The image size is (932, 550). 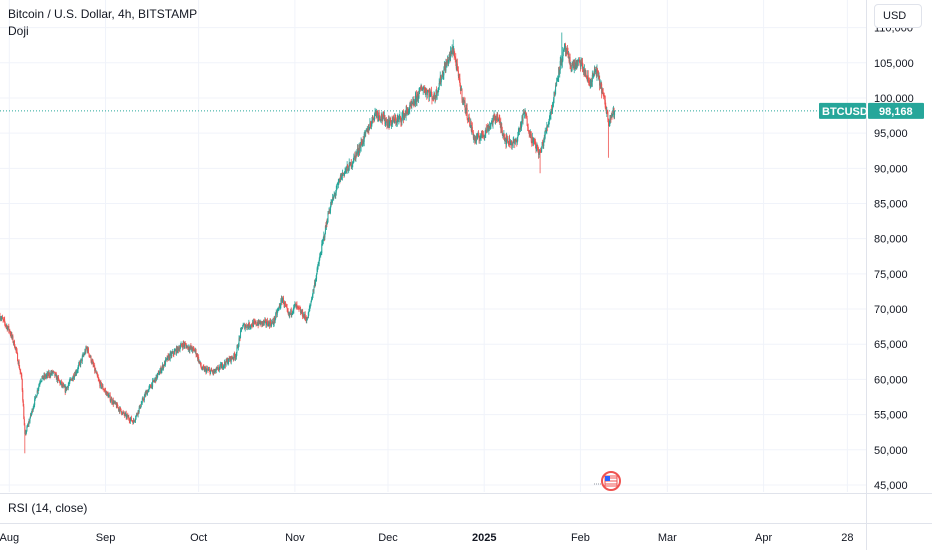 What do you see at coordinates (48, 508) in the screenshot?
I see `rsi-indicator-label: RSI (14, close)` at bounding box center [48, 508].